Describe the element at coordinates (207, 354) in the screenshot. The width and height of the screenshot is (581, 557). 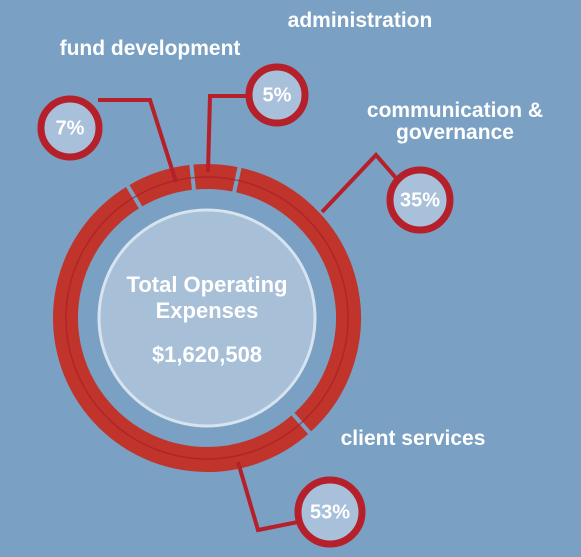
I see `total-label: $1,620,508` at that location.